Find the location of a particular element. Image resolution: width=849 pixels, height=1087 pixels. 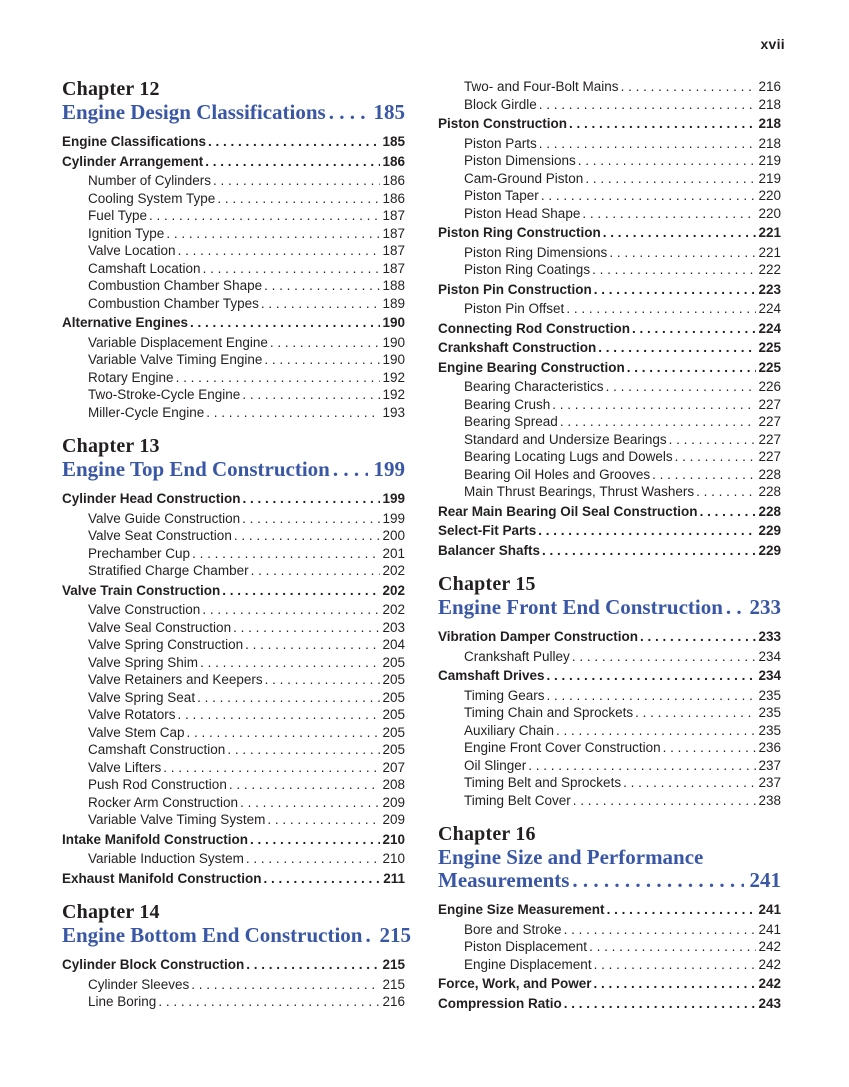

toc-subentry: Piston Pin Offset 224 is located at coordinates (609, 309).